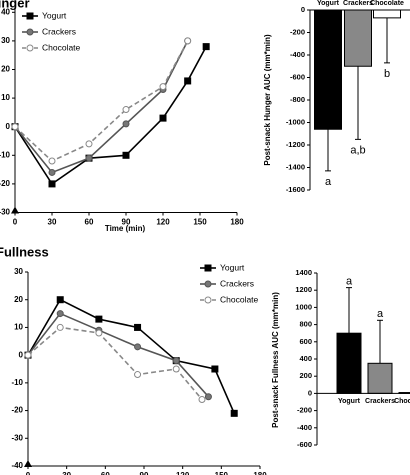 The height and width of the screenshot is (475, 410). Describe the element at coordinates (304, 410) in the screenshot. I see `y-tick-label: -200` at that location.